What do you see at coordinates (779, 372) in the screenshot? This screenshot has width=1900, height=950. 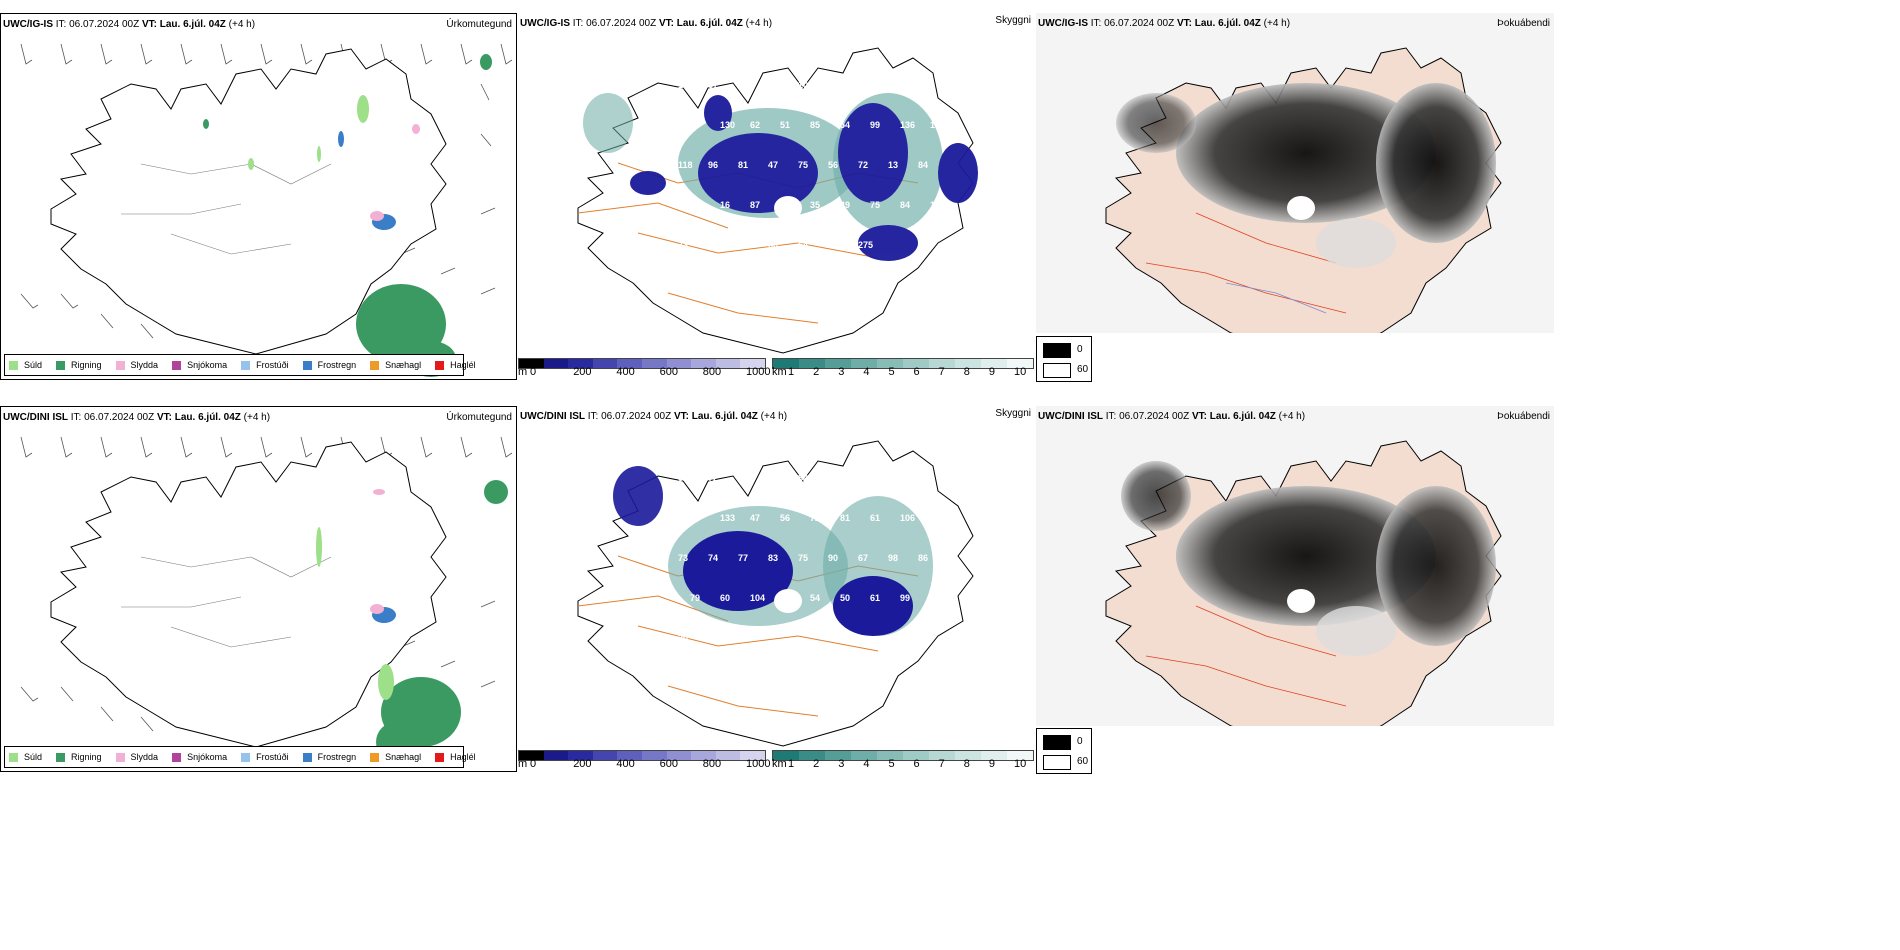 I see `visibility-unit: km` at bounding box center [779, 372].